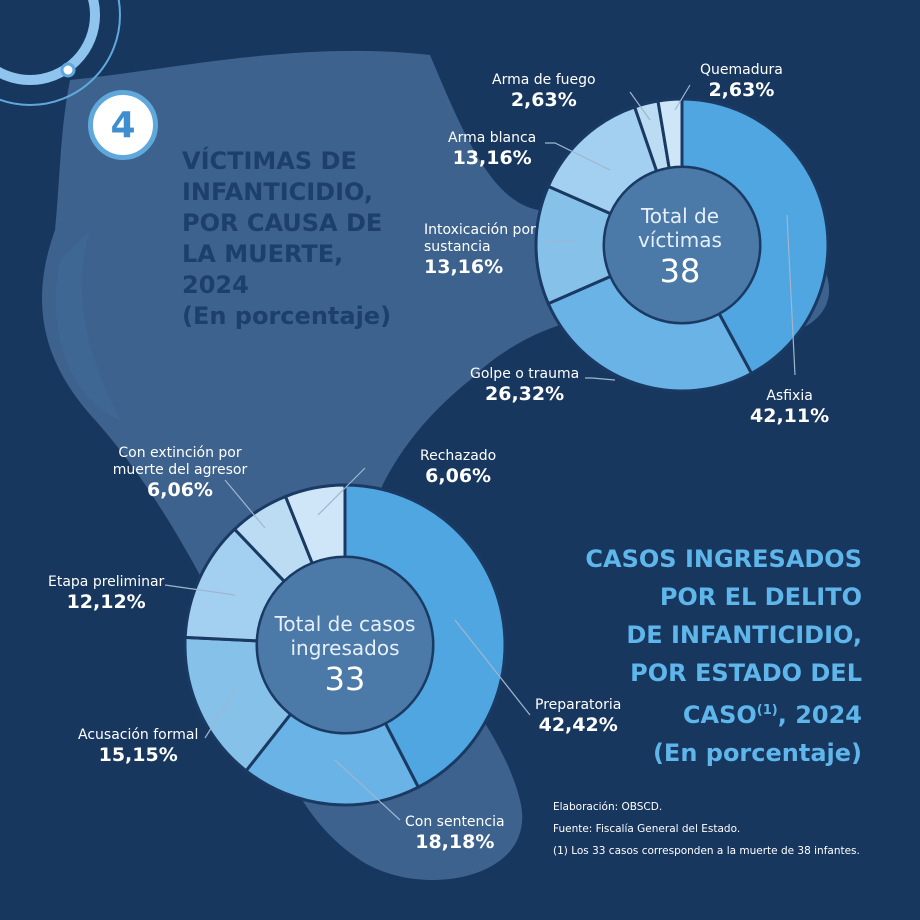 The image size is (920, 920). Describe the element at coordinates (180, 461) in the screenshot. I see `chart2-label-name: Con extinción por muerte del agresor` at that location.